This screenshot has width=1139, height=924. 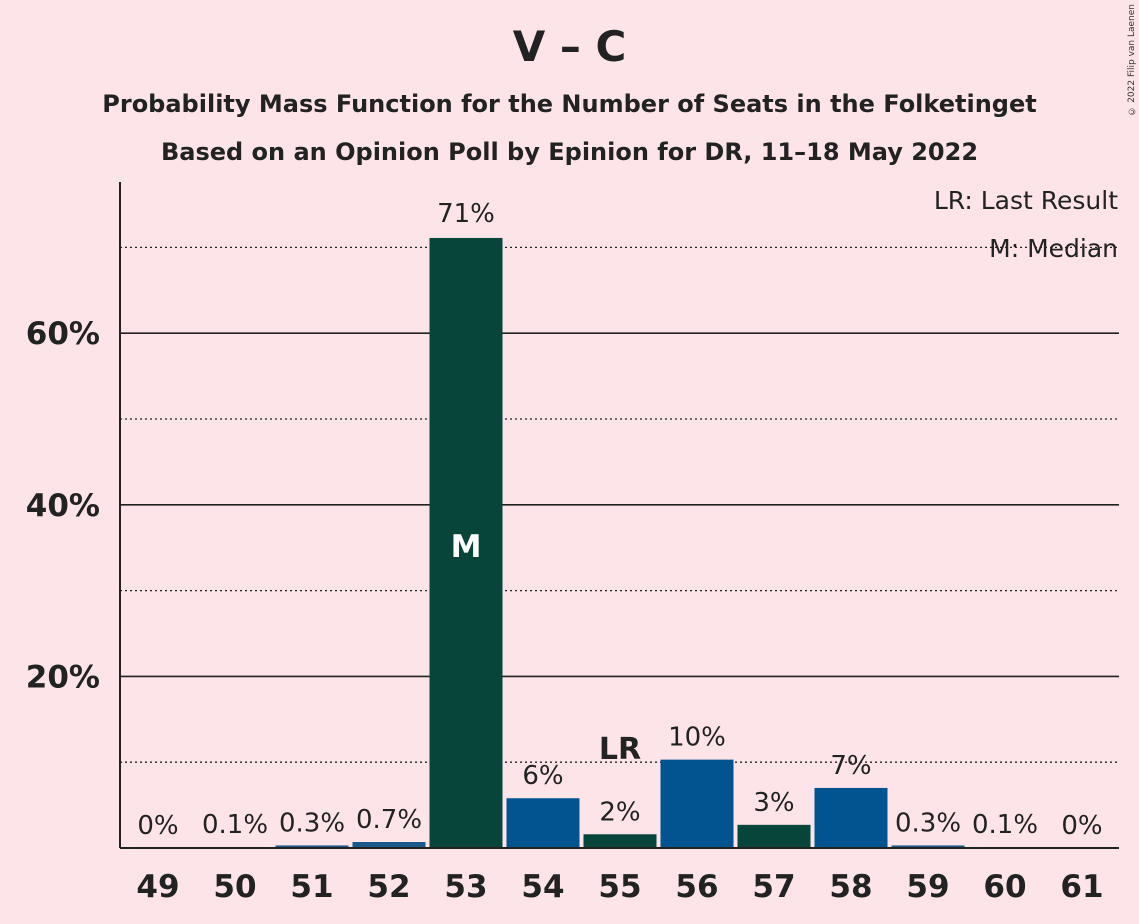 I want to click on data-label-55: 2%, so click(x=619, y=812).